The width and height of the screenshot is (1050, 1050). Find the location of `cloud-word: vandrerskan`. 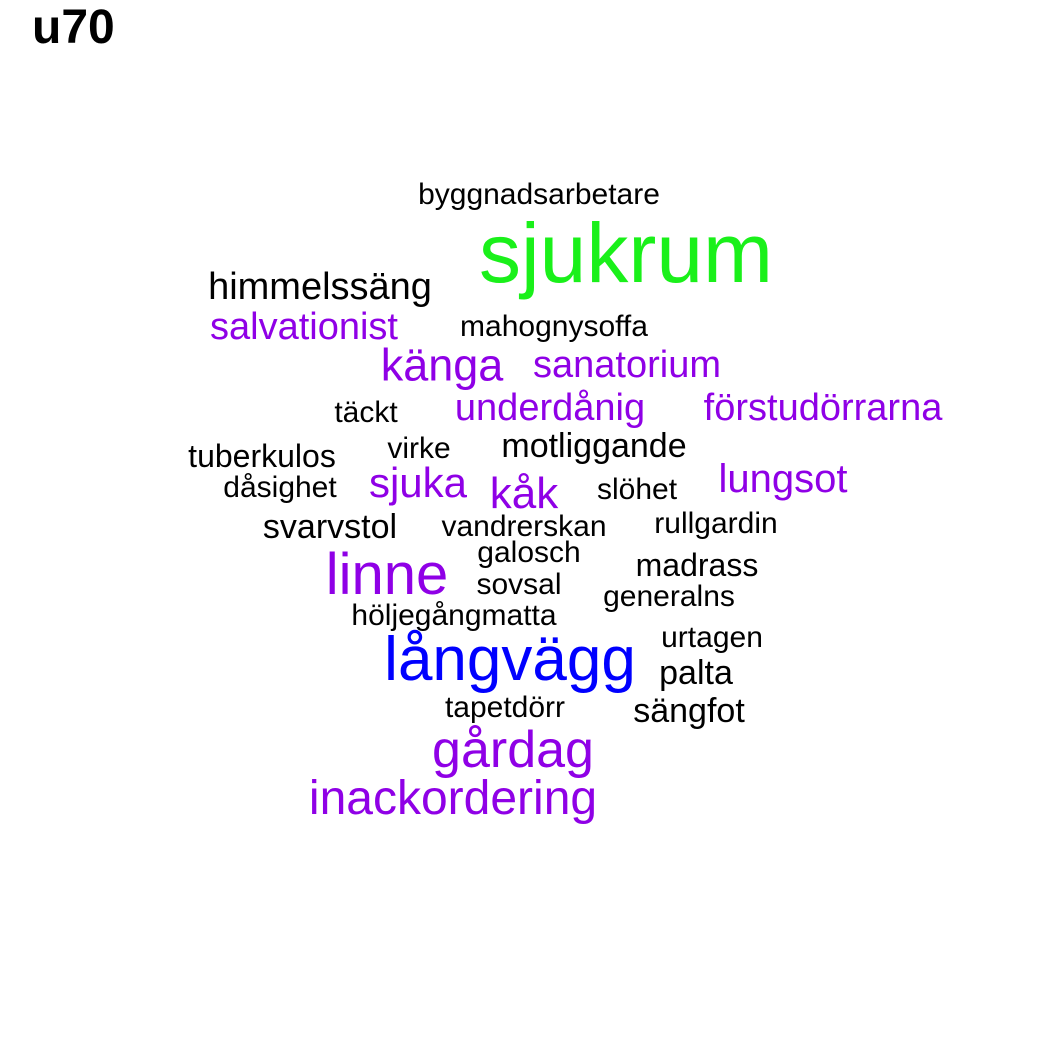

cloud-word: vandrerskan is located at coordinates (524, 526).